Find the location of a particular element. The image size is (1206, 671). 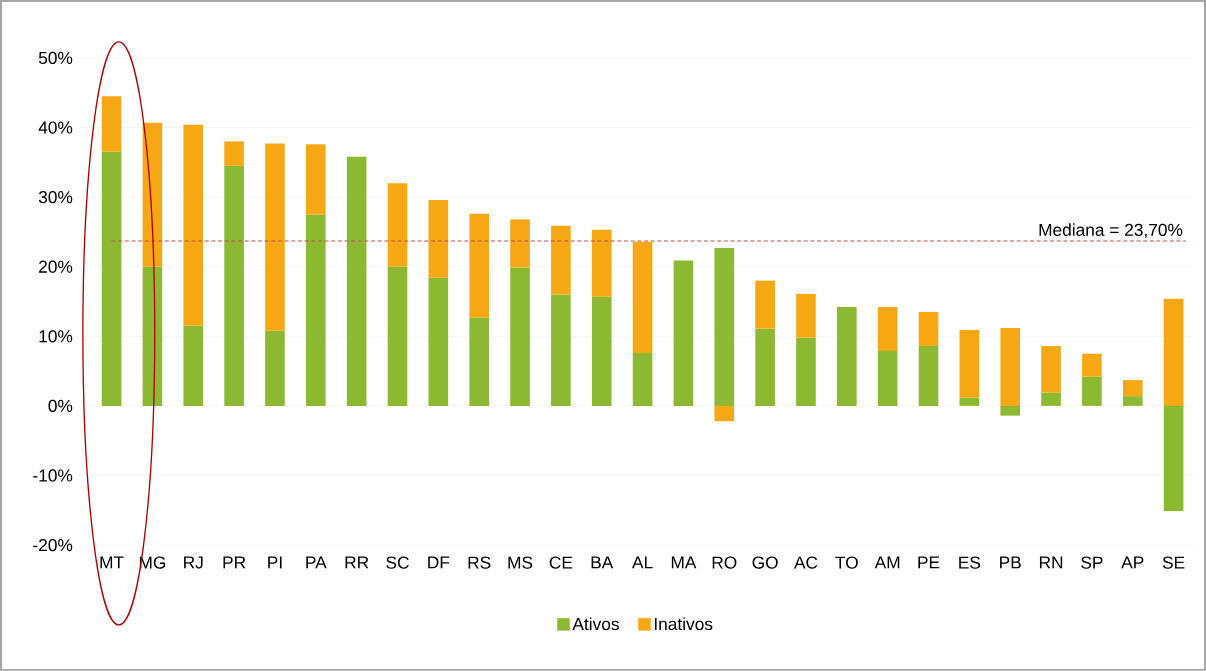

x-tick-label: RN is located at coordinates (1051, 562).